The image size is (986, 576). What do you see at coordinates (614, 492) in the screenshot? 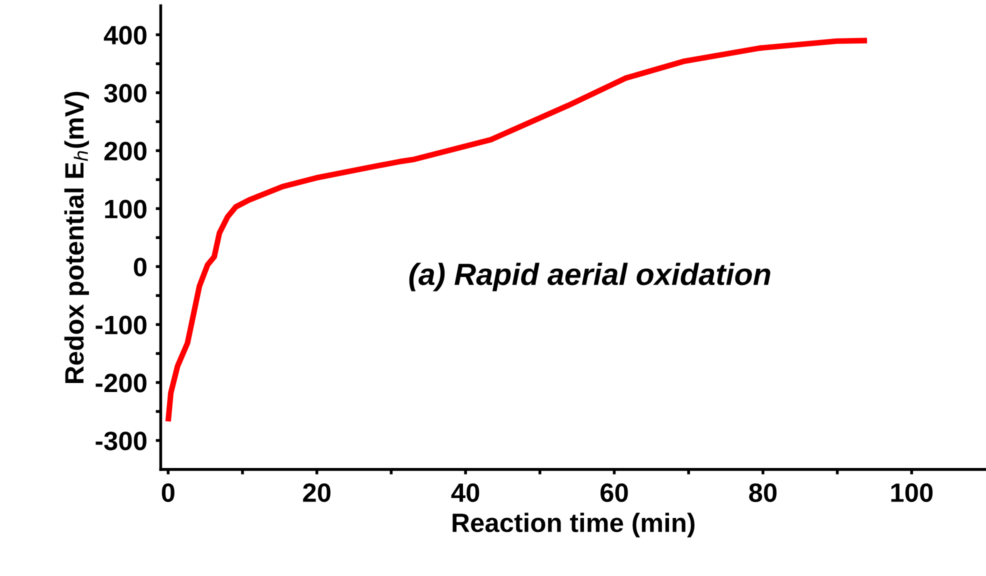
I see `x-tick-label: 60` at bounding box center [614, 492].